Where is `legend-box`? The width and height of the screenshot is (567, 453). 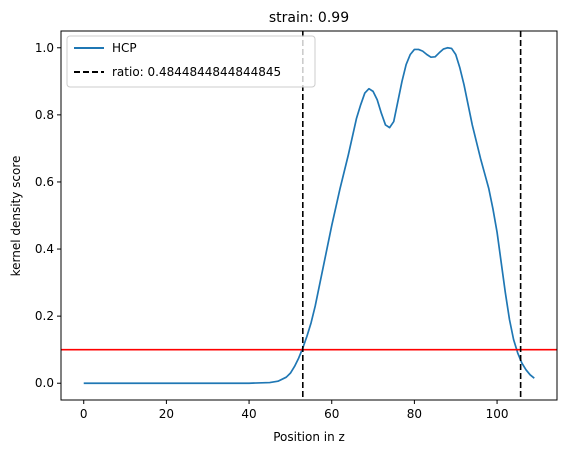 legend-box is located at coordinates (191, 61).